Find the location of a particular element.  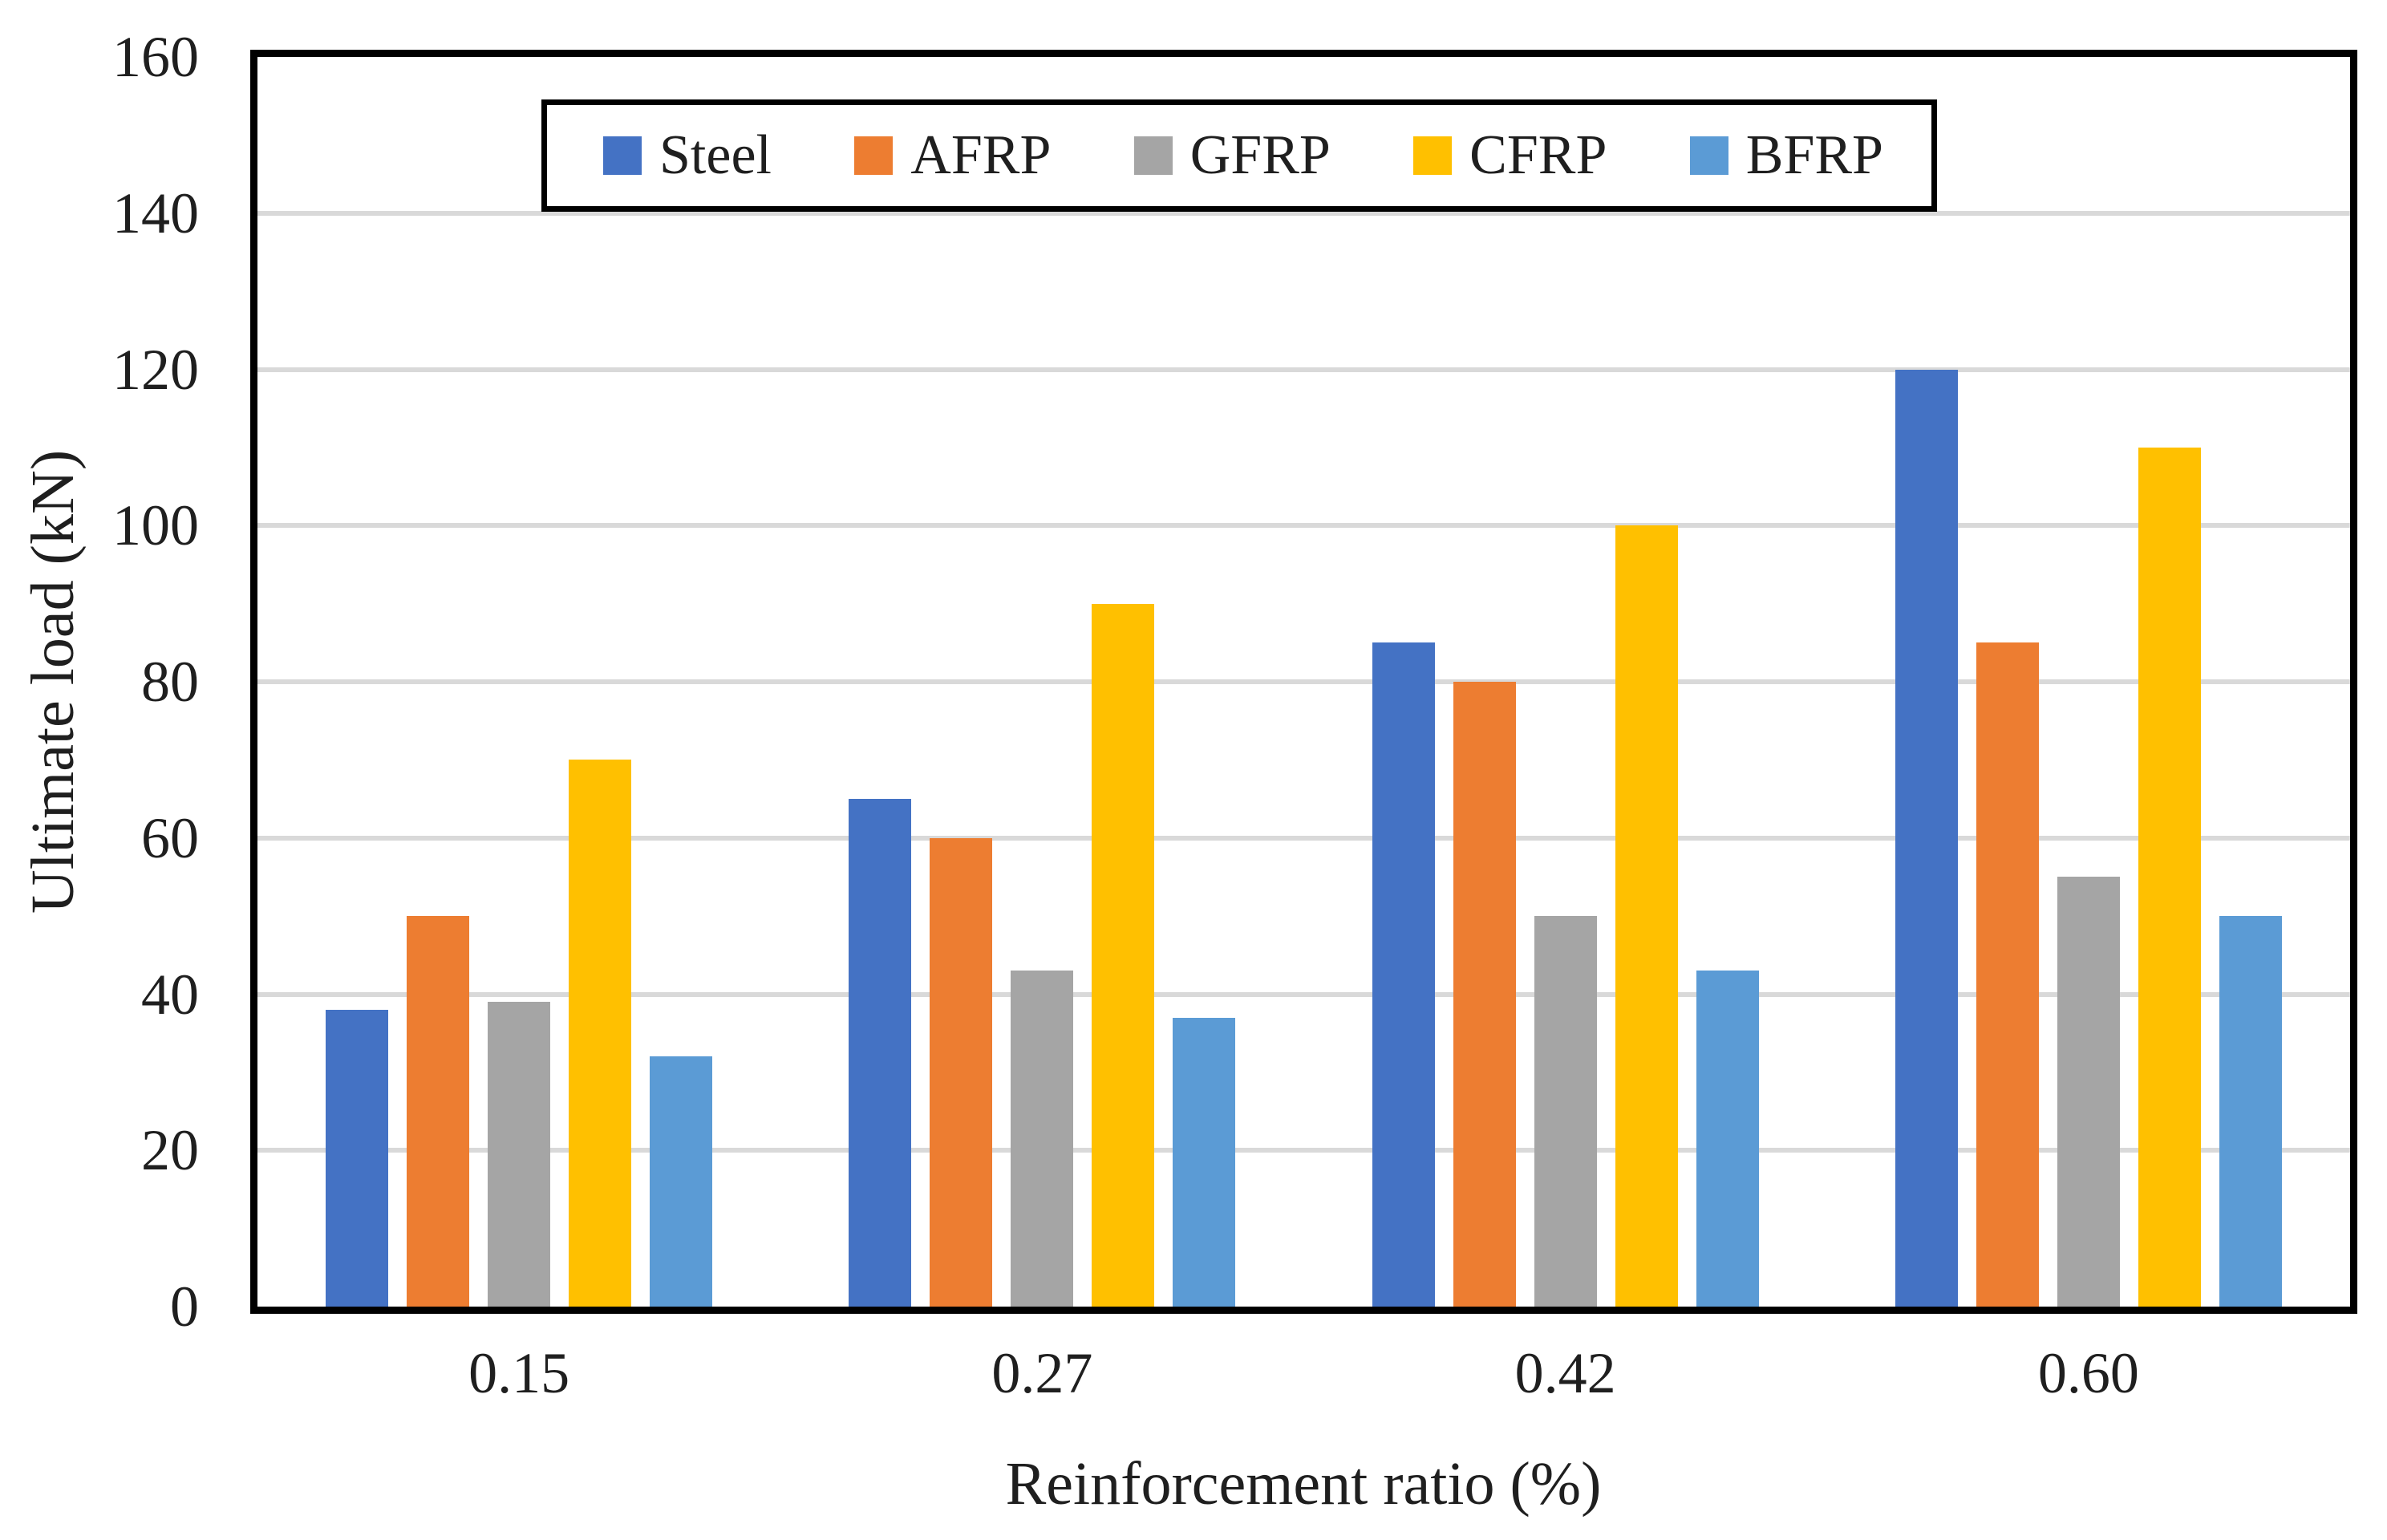

legend-swatch-bfrp is located at coordinates (1708, 155).